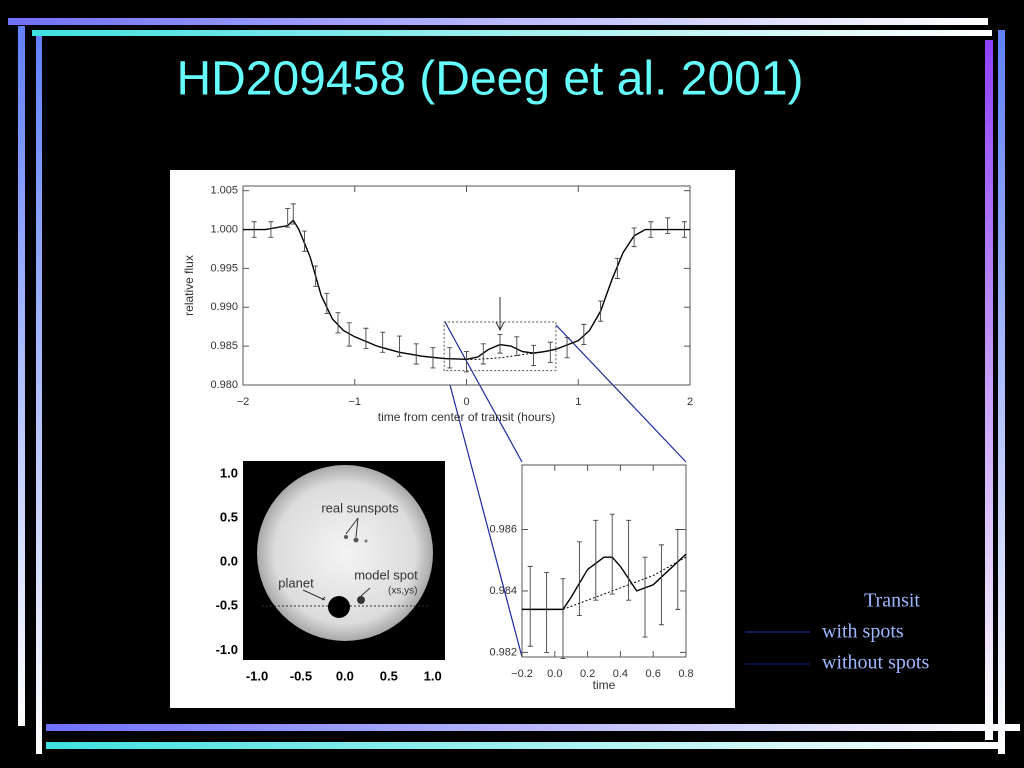 Image resolution: width=1024 pixels, height=768 pixels. Describe the element at coordinates (224, 229) in the screenshot. I see `y-tick-label: 1.000` at that location.